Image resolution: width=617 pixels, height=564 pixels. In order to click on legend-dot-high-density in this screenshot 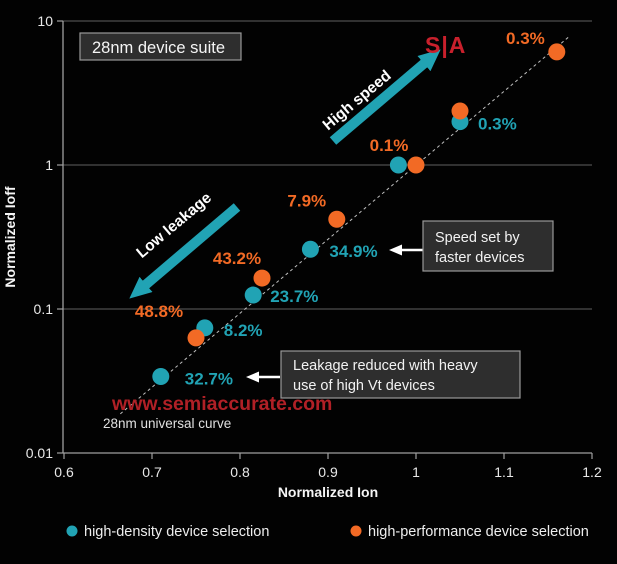, I will do `click(72, 531)`.